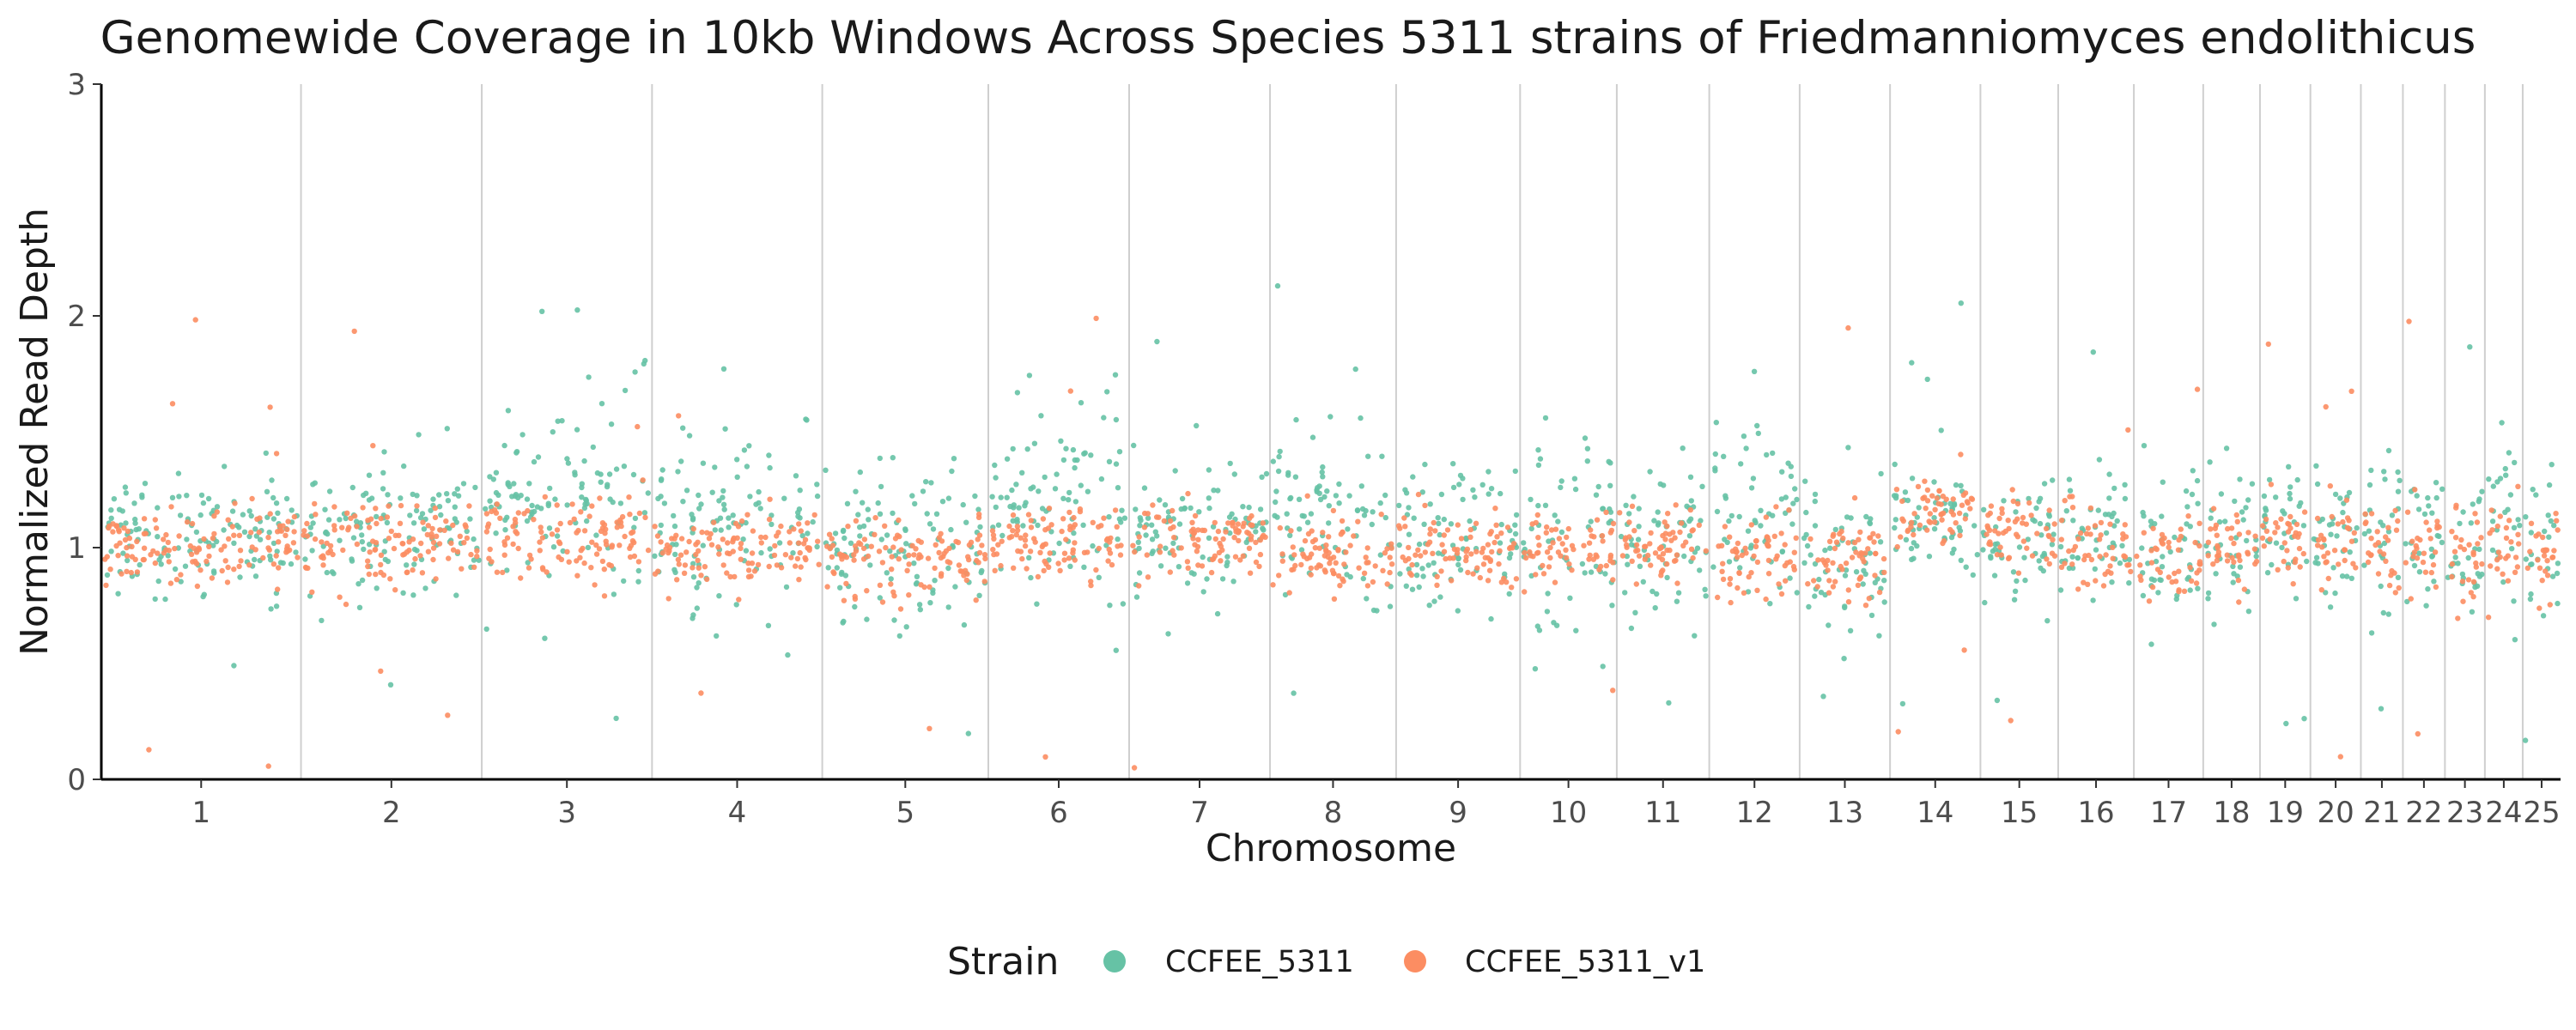 Image resolution: width=2576 pixels, height=1030 pixels. I want to click on x-tick-label: 9, so click(1458, 813).